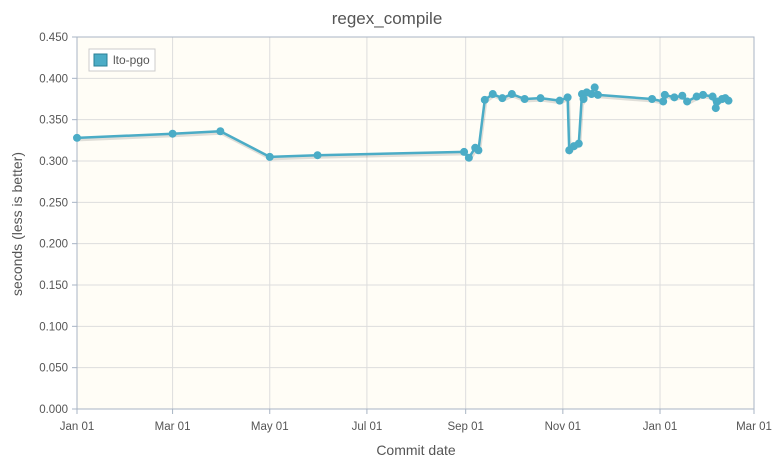 The image size is (781, 465). I want to click on y-tick-label: 0.100, so click(53, 327).